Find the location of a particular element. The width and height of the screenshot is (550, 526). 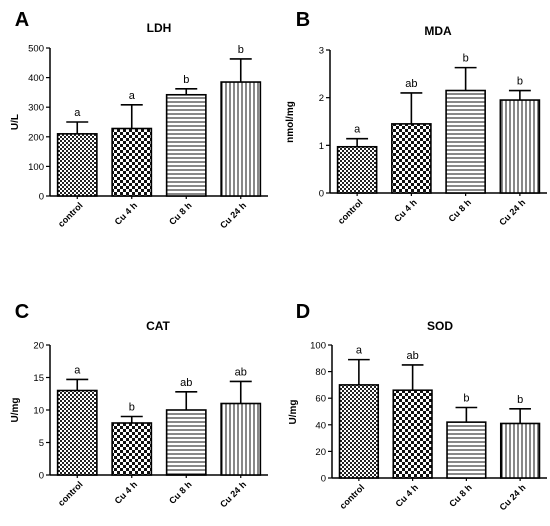

y-tick-label: 80 is located at coordinates (320, 372).